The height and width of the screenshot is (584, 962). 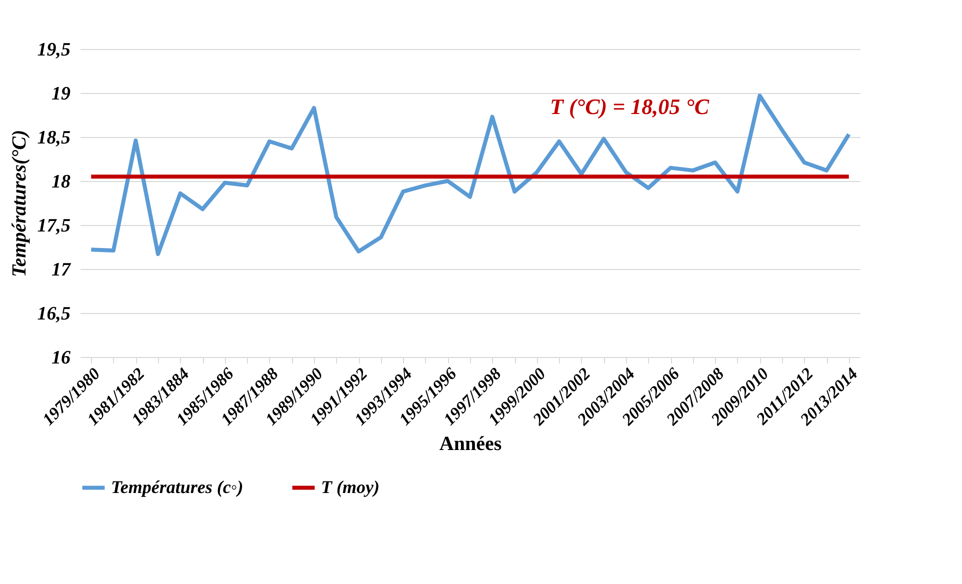 What do you see at coordinates (54, 138) in the screenshot?
I see `y-tick-label: 18,5` at bounding box center [54, 138].